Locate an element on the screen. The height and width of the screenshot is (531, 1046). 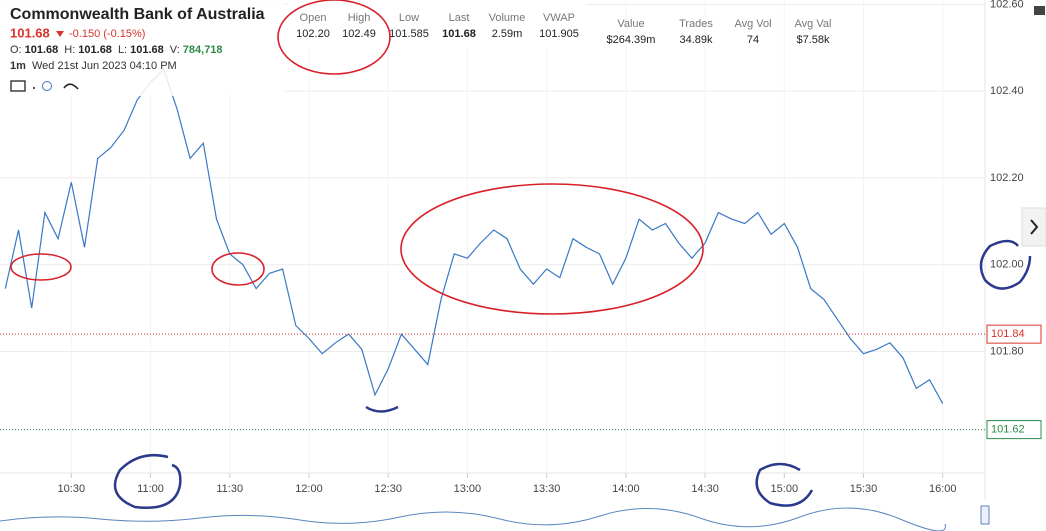
stat-value: $7.58k is located at coordinates (813, 40).